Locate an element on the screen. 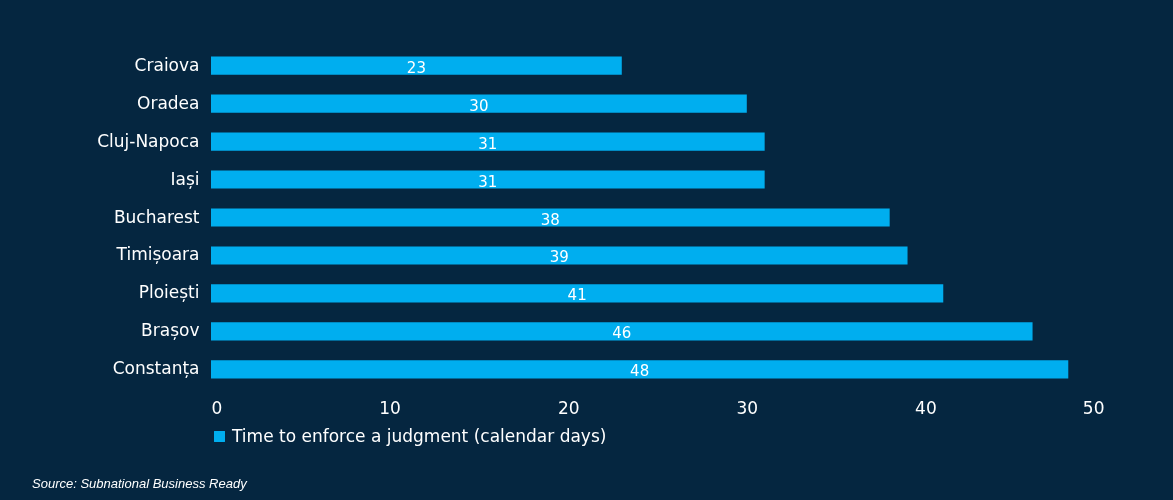 This screenshot has height=500, width=1173. y-tick-label: Bucharest is located at coordinates (156, 216).